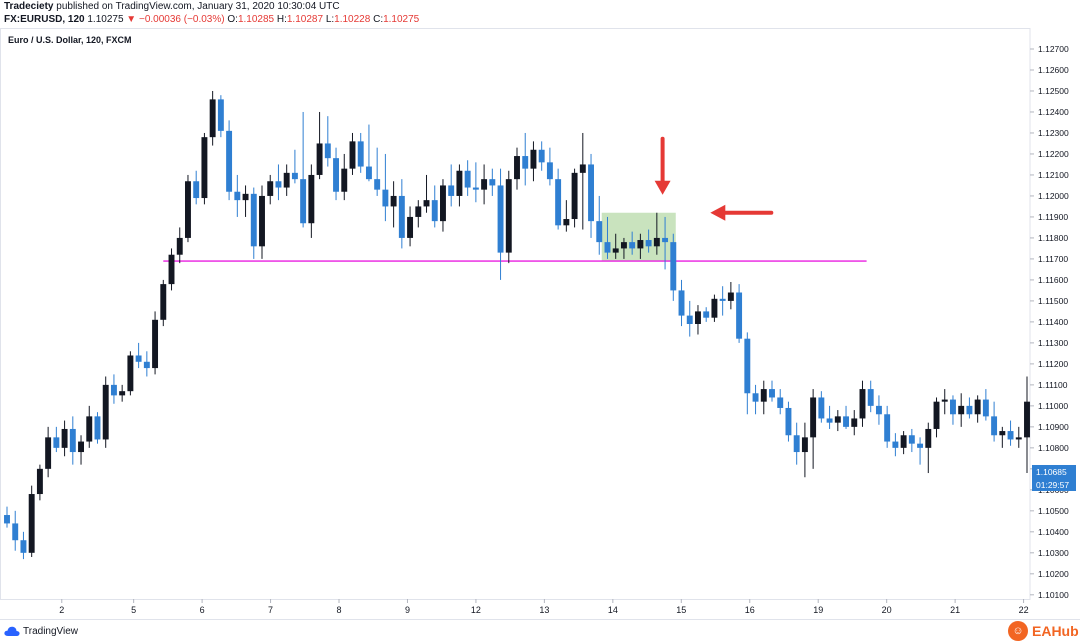  Describe the element at coordinates (29, 6) in the screenshot. I see `publisher-name: Tradeciety` at that location.